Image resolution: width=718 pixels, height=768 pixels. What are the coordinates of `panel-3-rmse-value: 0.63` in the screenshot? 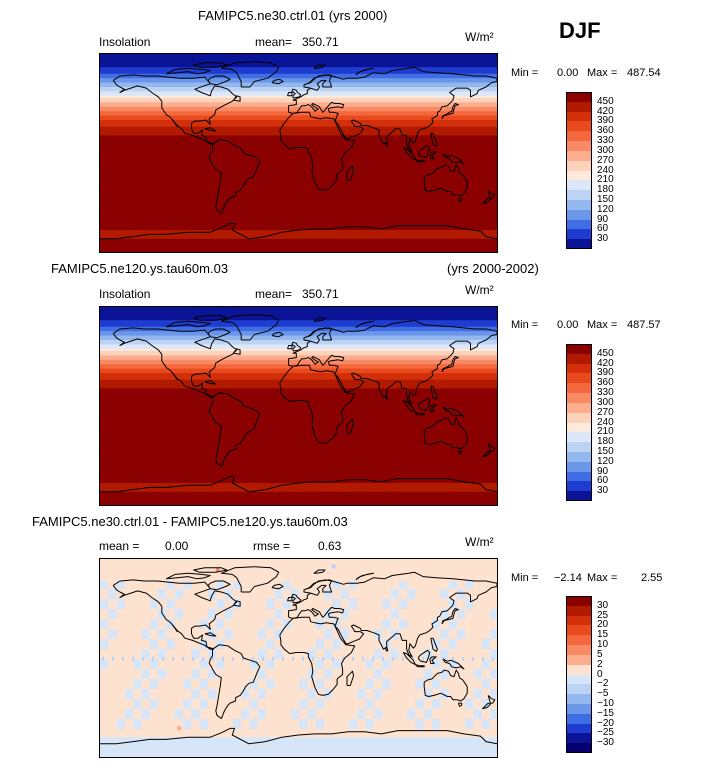 It's located at (330, 546).